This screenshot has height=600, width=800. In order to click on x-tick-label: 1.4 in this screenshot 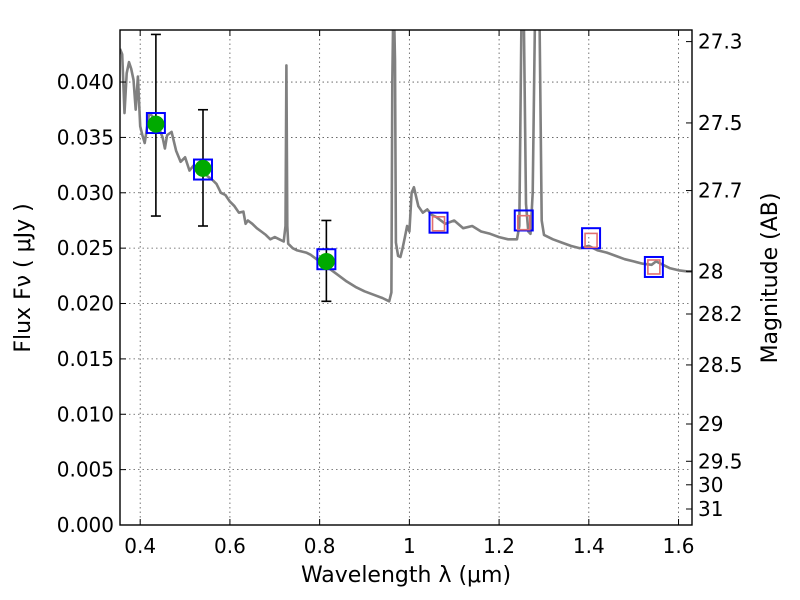, I will do `click(589, 546)`.